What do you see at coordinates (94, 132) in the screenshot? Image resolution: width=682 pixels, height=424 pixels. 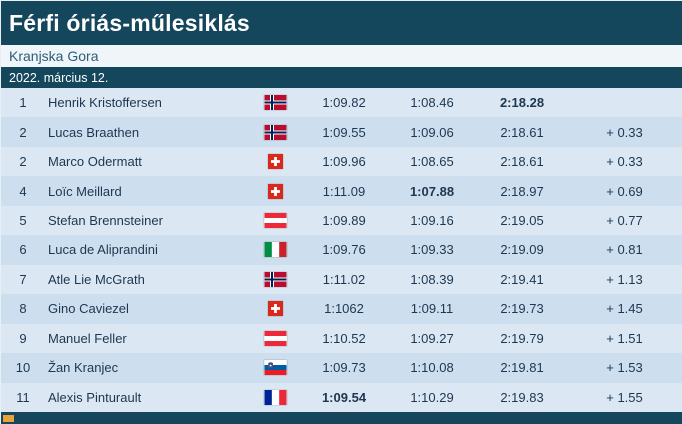 I see `name-cell: Lucas Braathen` at bounding box center [94, 132].